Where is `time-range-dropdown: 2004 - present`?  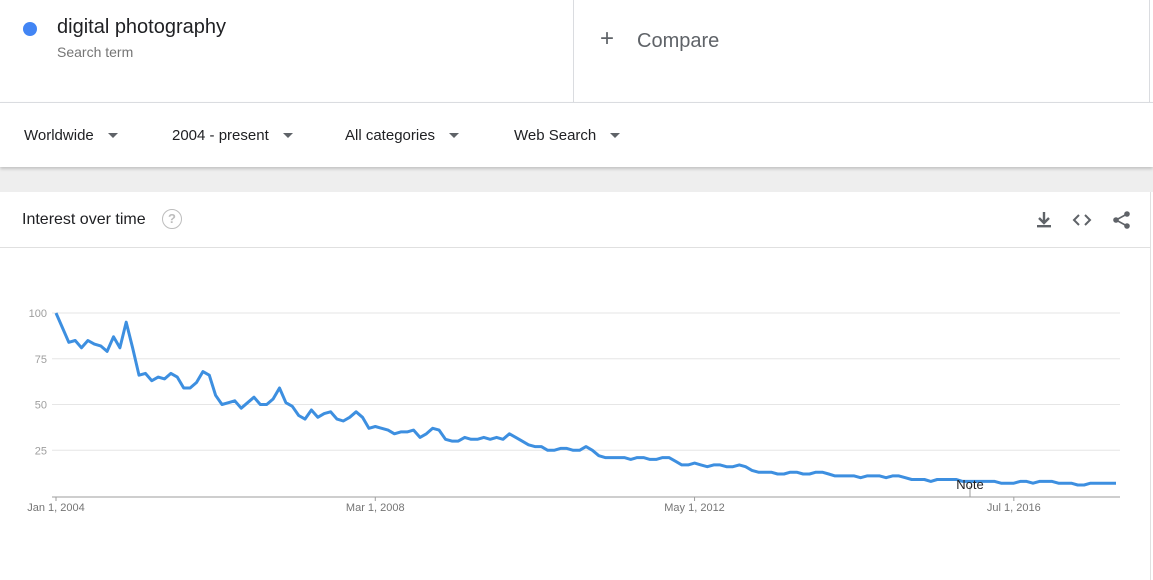
time-range-dropdown: 2004 - present is located at coordinates (232, 135).